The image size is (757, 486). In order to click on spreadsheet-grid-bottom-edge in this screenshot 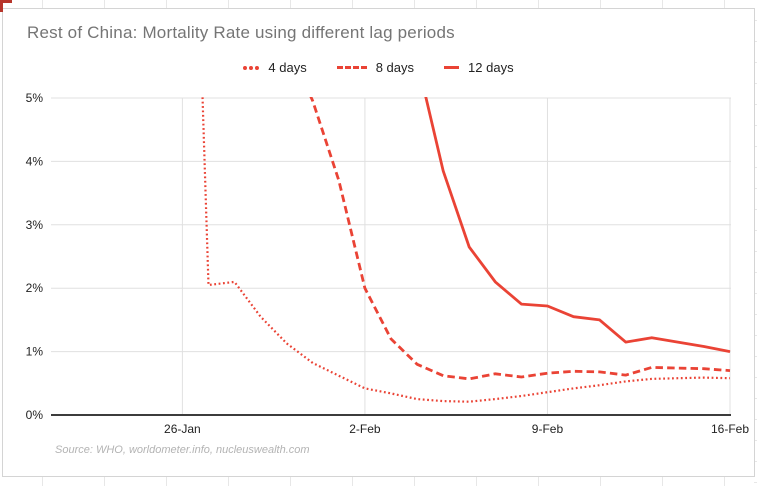, I will do `click(378, 481)`.